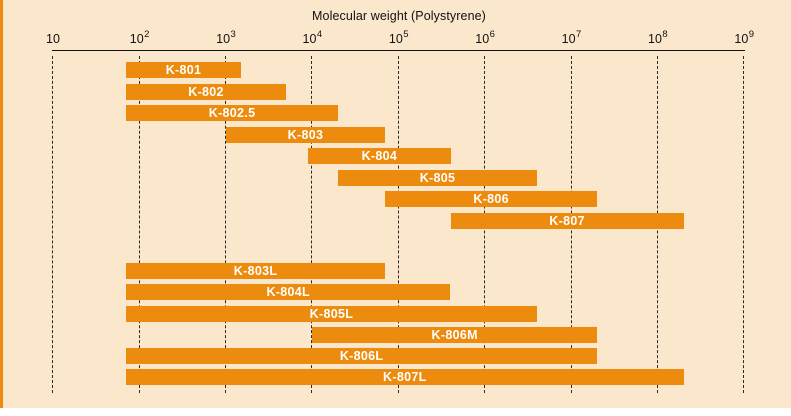  I want to click on column-bar-label: K-806, so click(491, 199).